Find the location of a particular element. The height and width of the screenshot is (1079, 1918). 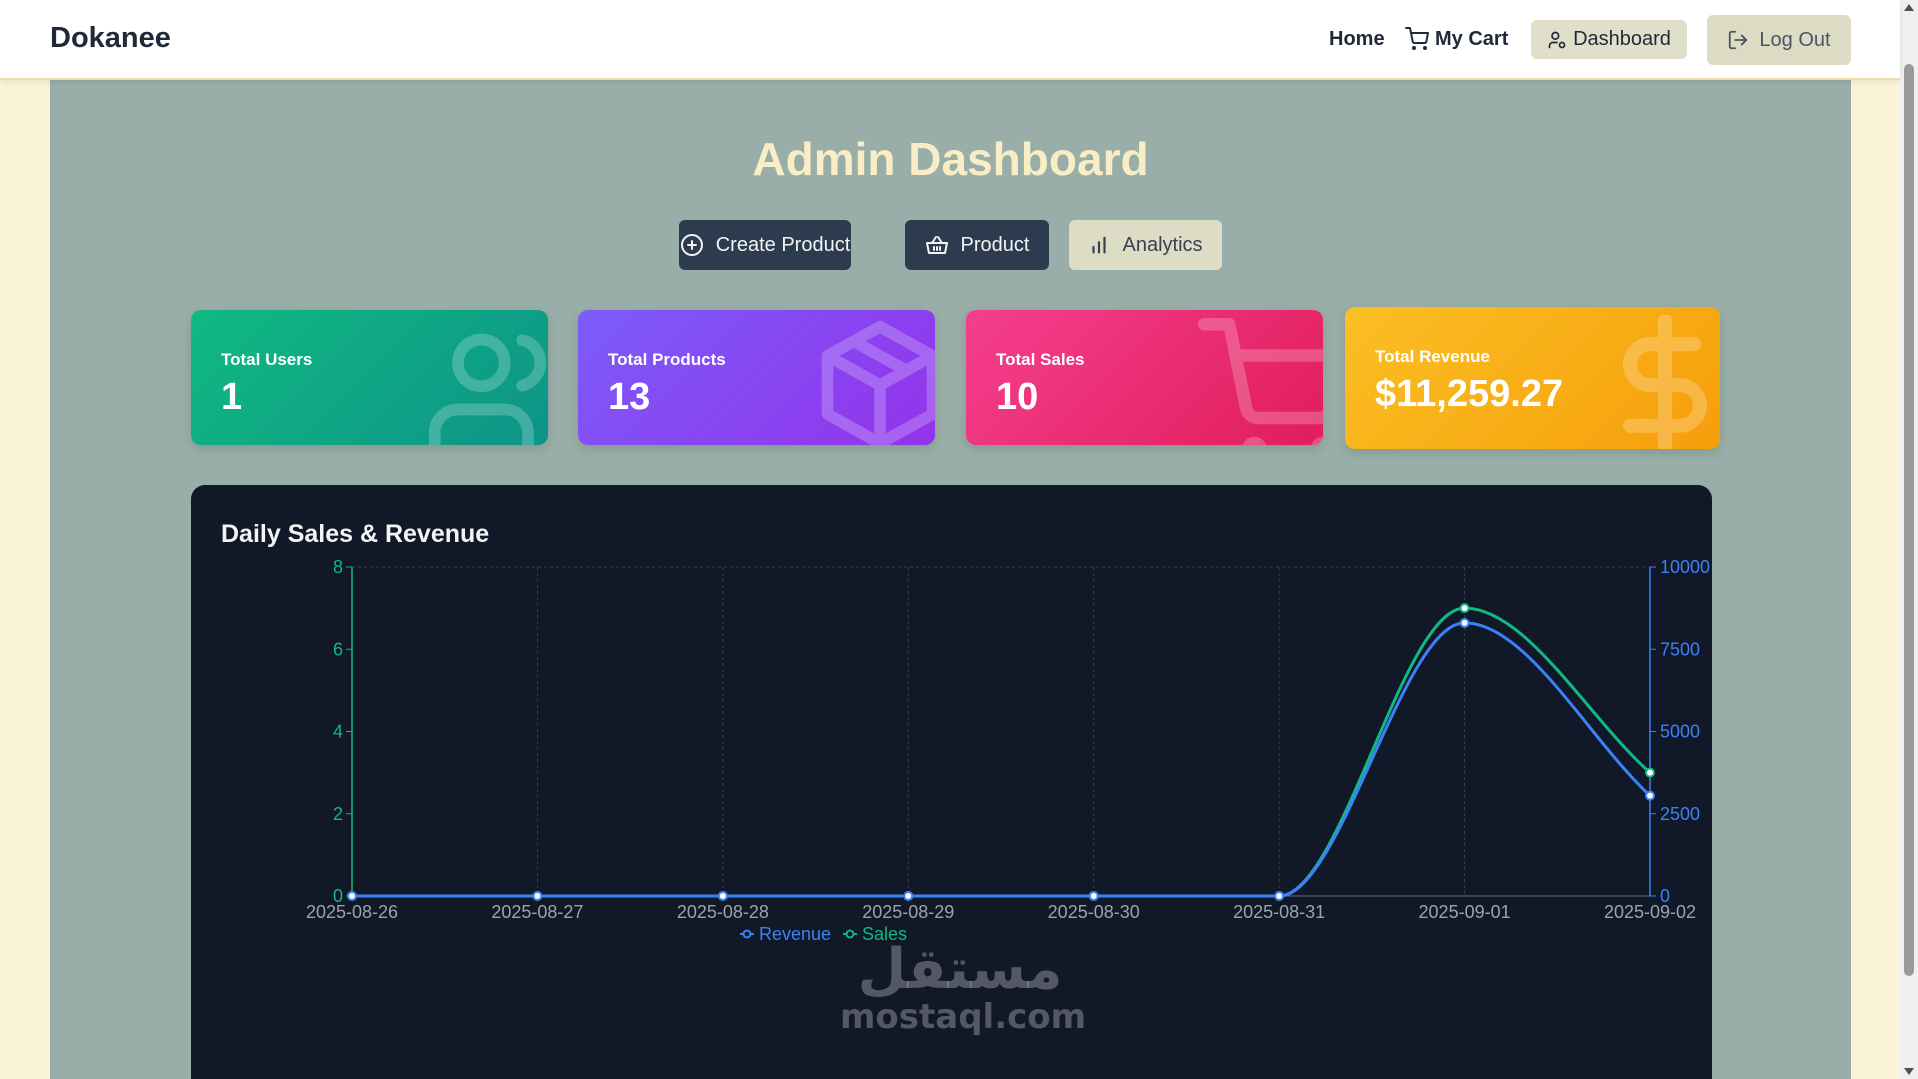

page-scrollbar is located at coordinates (1909, 539).